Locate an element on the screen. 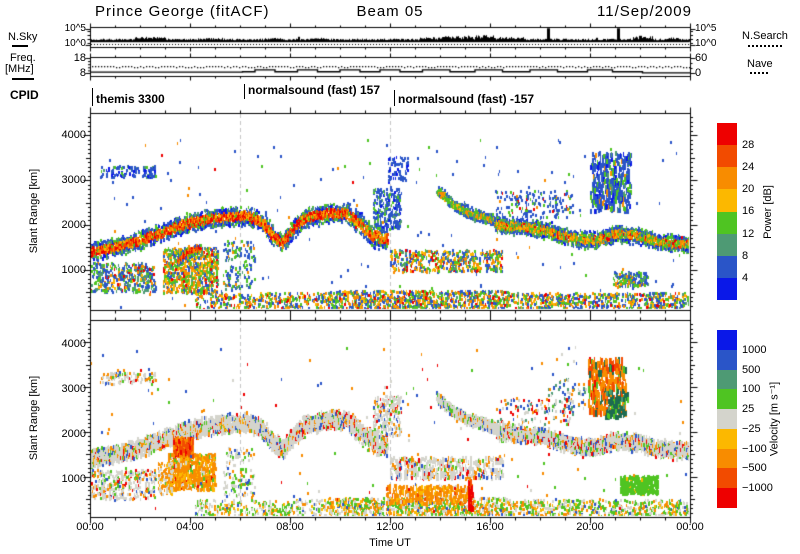 This screenshot has height=554, width=800. cpid-entry-3: normalsound (fast) -157 is located at coordinates (466, 99).